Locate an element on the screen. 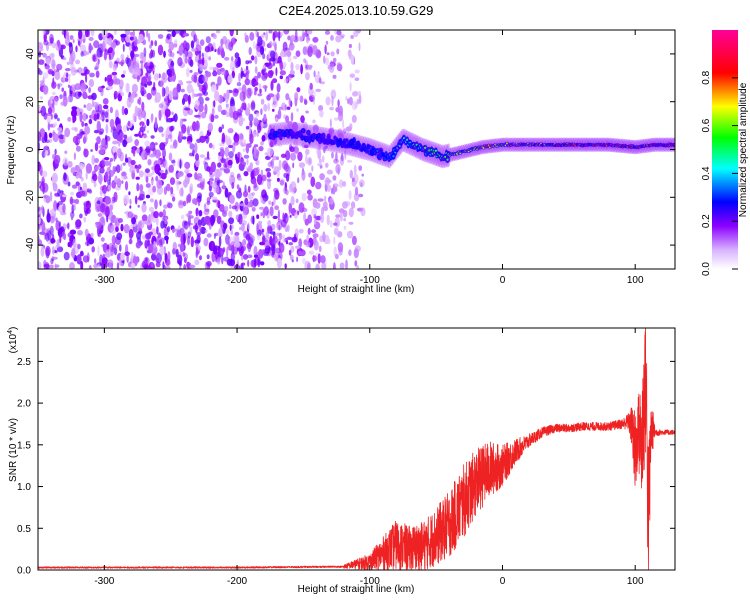 The width and height of the screenshot is (750, 600). colorbar-tick-label: 0.0 is located at coordinates (706, 269).